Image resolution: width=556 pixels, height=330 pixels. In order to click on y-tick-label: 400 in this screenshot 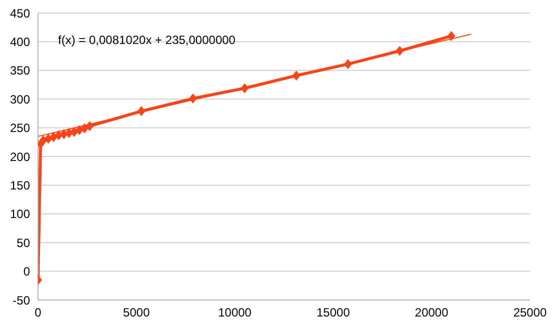, I will do `click(20, 41)`.